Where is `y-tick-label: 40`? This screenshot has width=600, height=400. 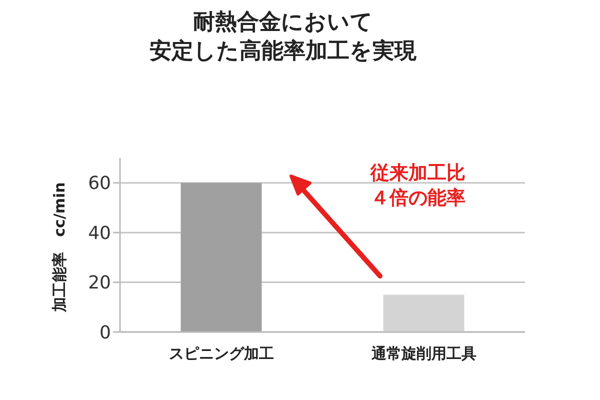
y-tick-label: 40 is located at coordinates (99, 233).